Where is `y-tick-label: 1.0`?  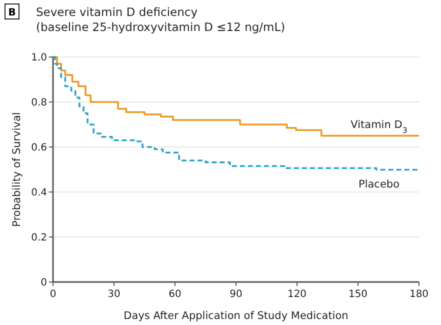
y-tick-label: 1.0 is located at coordinates (39, 58).